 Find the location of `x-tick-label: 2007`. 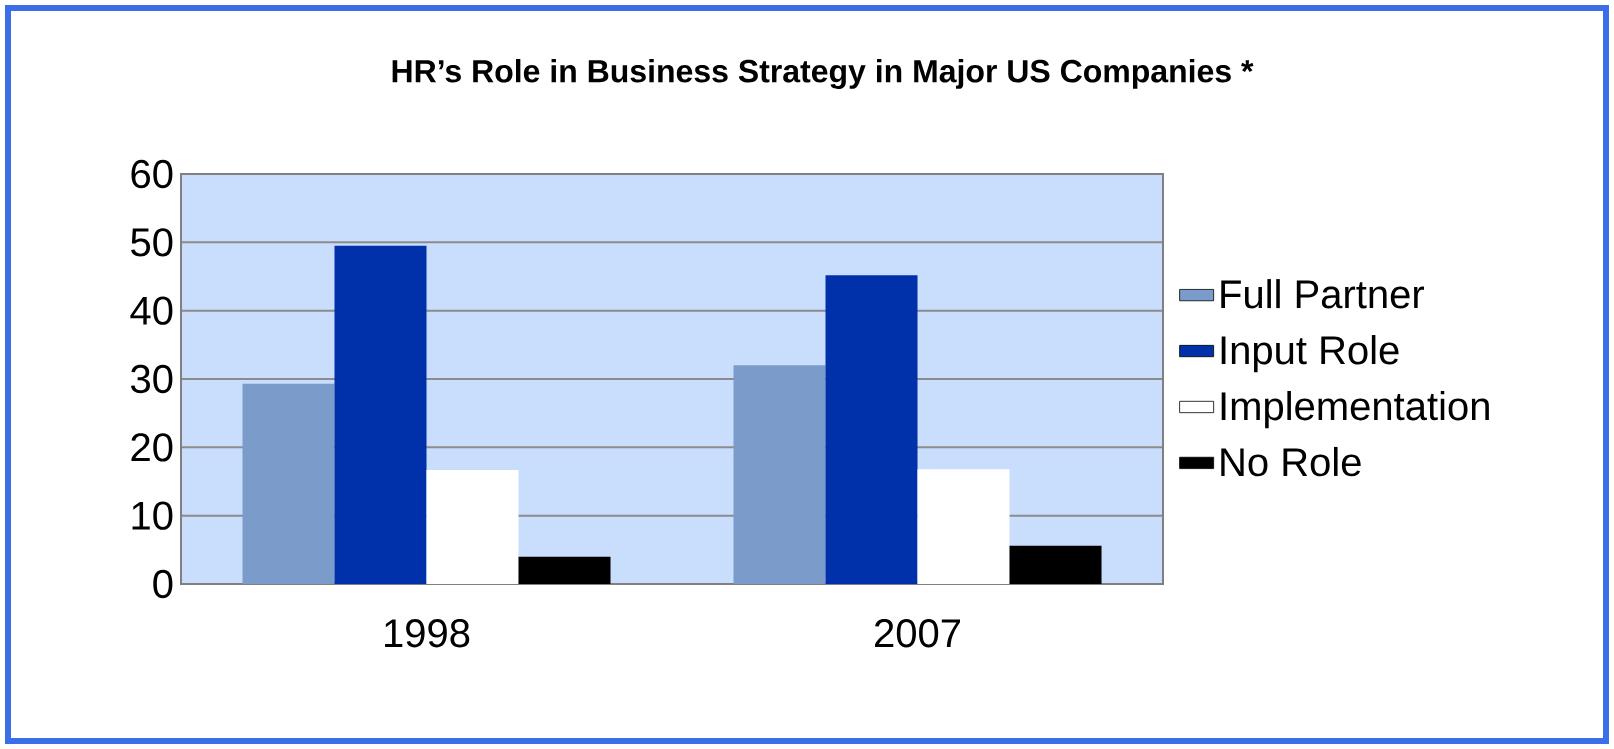

x-tick-label: 2007 is located at coordinates (917, 633).